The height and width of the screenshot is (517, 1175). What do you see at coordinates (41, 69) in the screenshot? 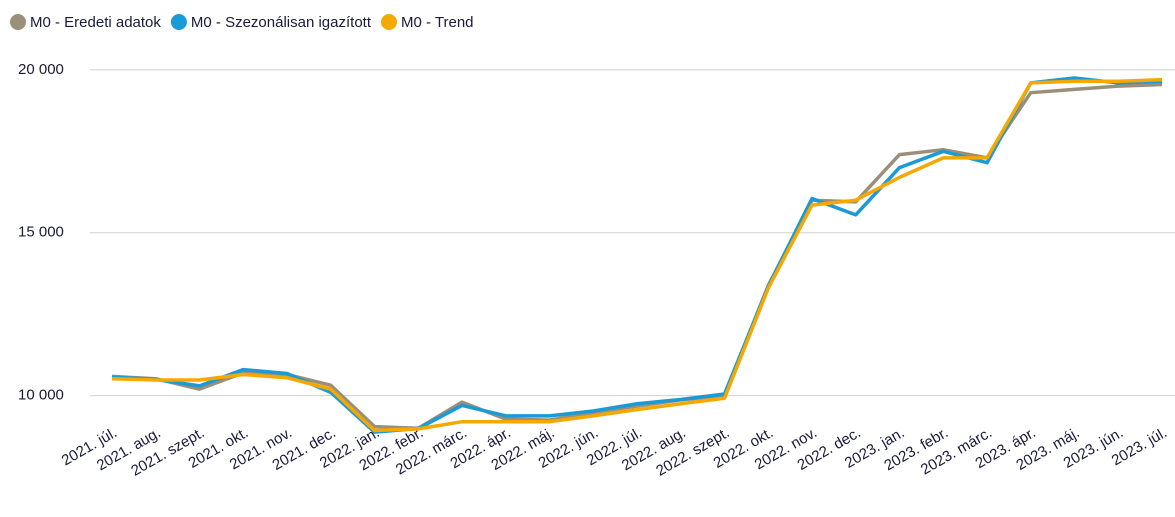
I see `y-tick-label: 20 000` at bounding box center [41, 69].